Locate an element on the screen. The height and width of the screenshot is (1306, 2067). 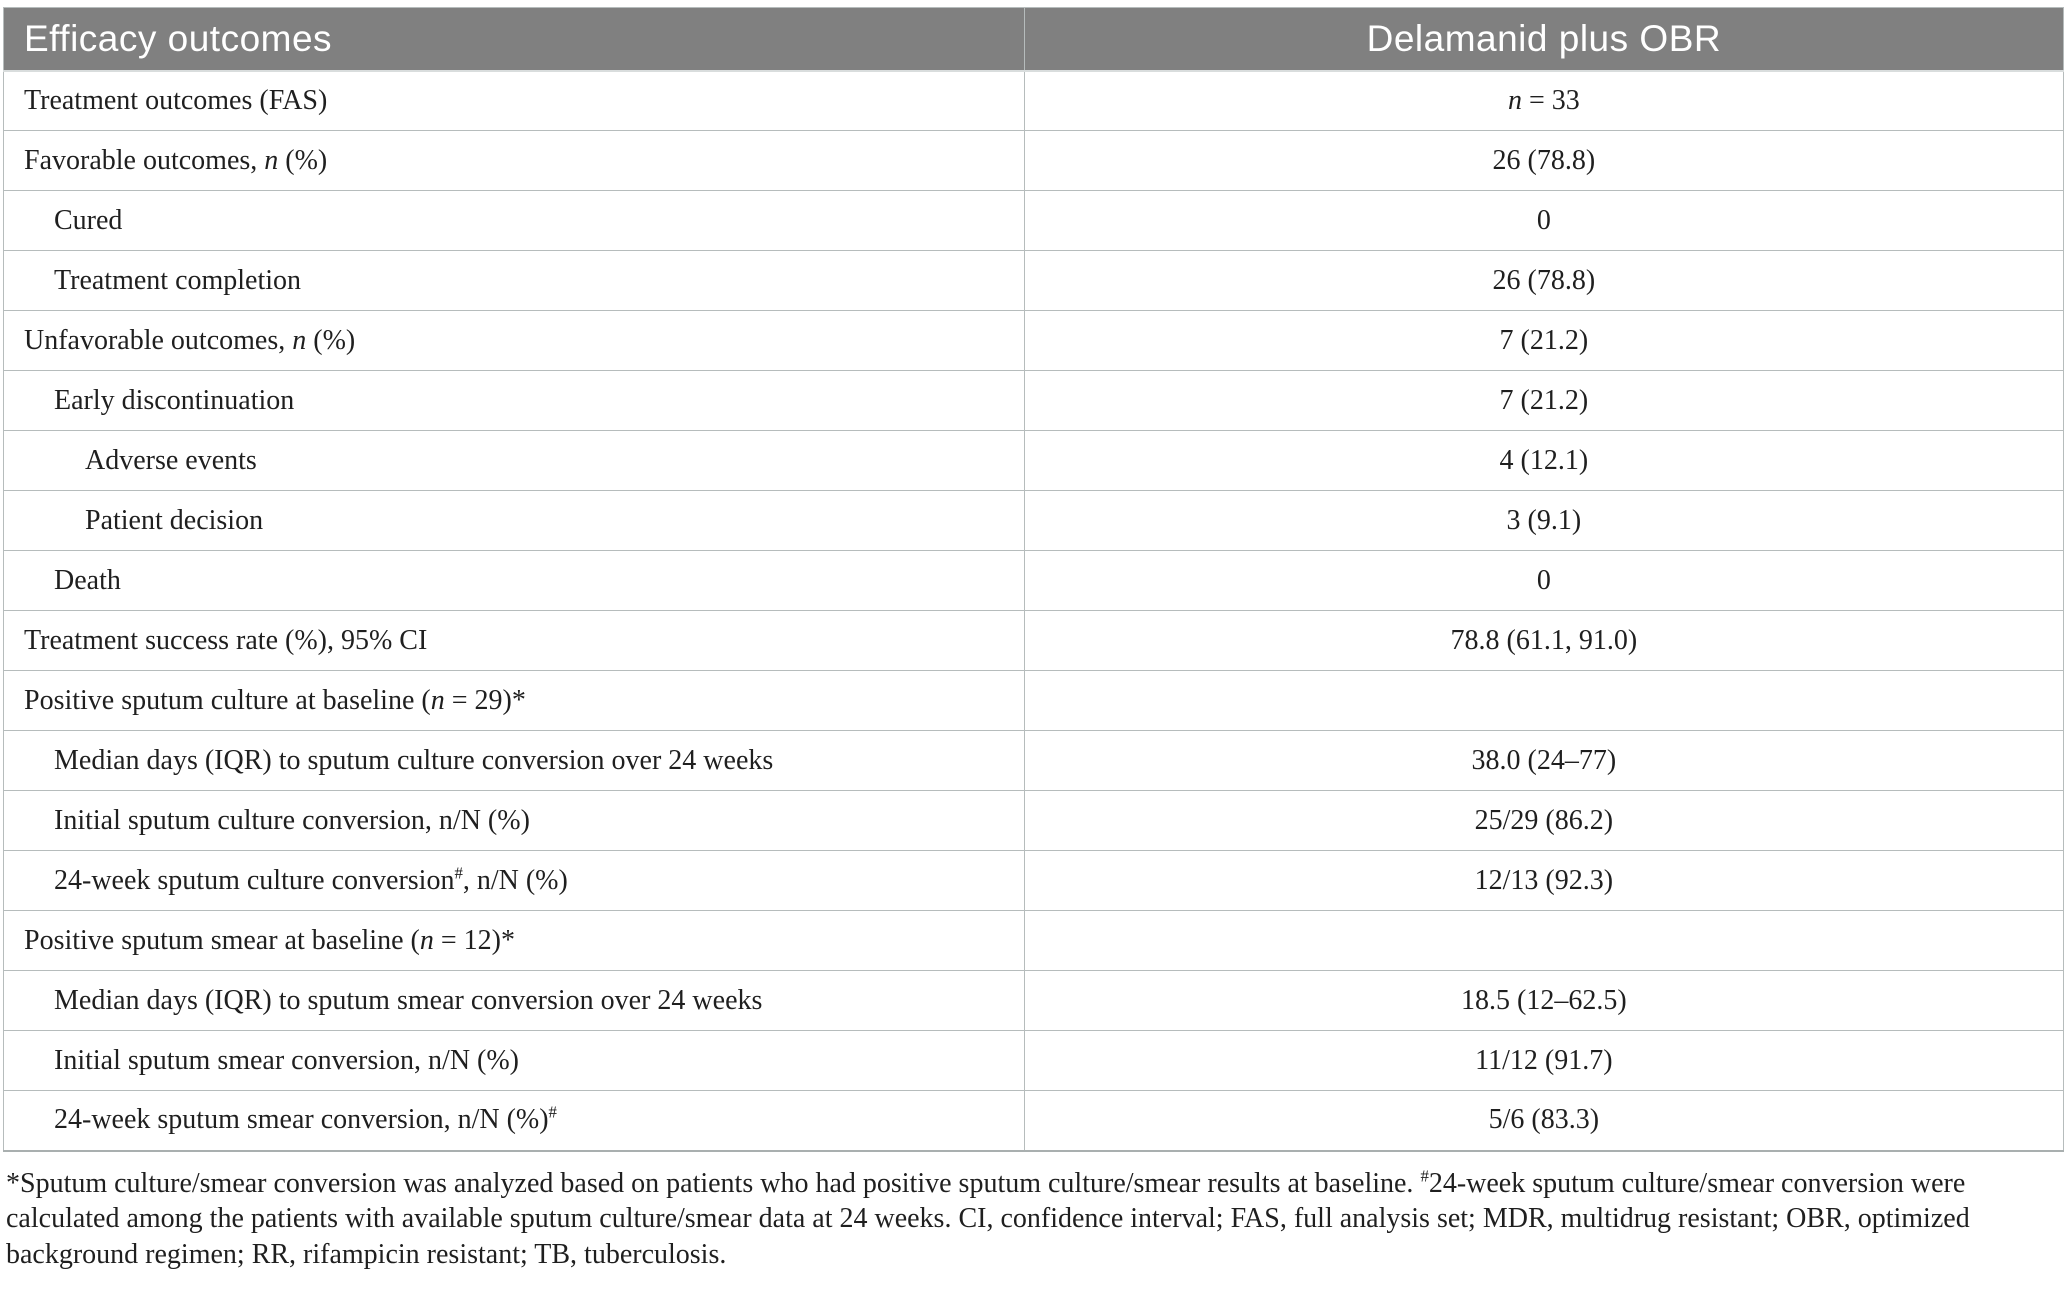
row-value: n = 33 is located at coordinates (1543, 100).